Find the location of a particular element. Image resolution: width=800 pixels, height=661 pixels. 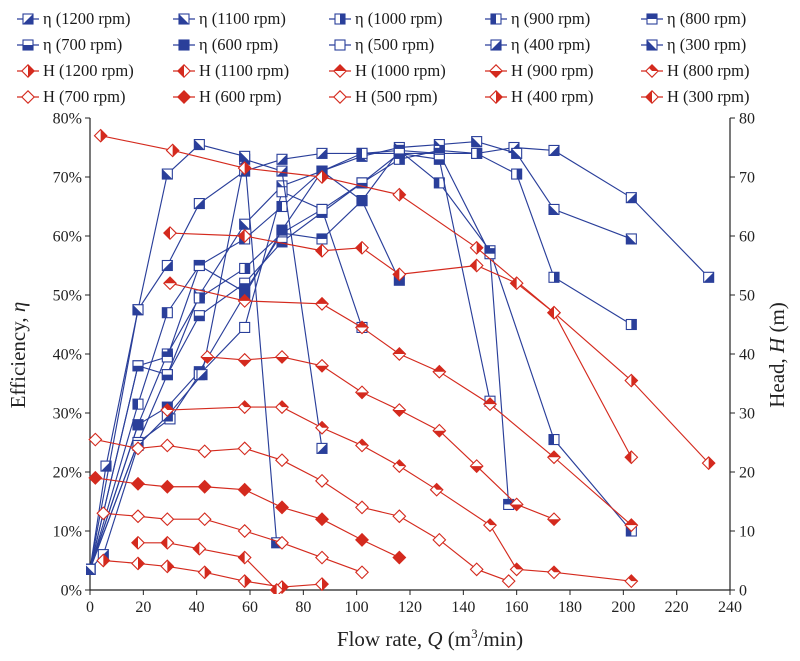

legend-item: H (800 rpm) is located at coordinates (718, 71).